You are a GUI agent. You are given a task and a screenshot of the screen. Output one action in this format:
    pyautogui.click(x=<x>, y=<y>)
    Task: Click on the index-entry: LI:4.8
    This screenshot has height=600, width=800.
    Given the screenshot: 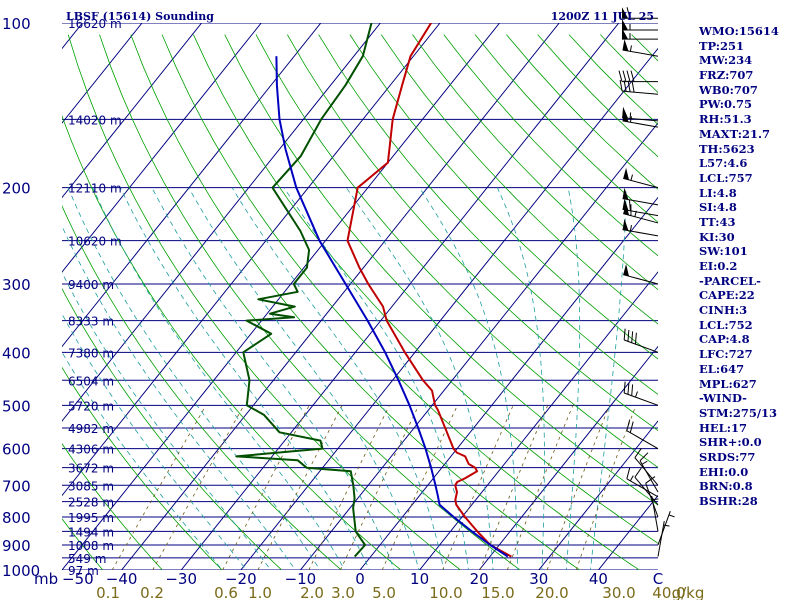 What is the action you would take?
    pyautogui.click(x=718, y=192)
    